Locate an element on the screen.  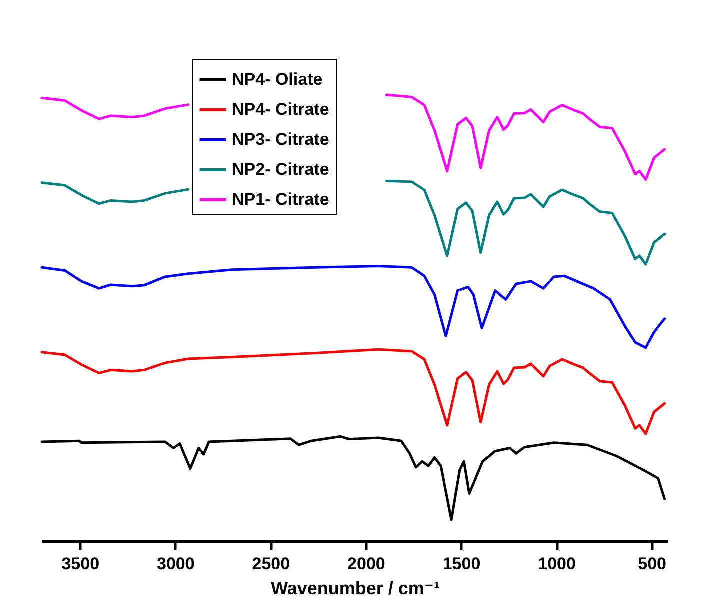
legend-label: NP3- Citrate is located at coordinates (281, 139).